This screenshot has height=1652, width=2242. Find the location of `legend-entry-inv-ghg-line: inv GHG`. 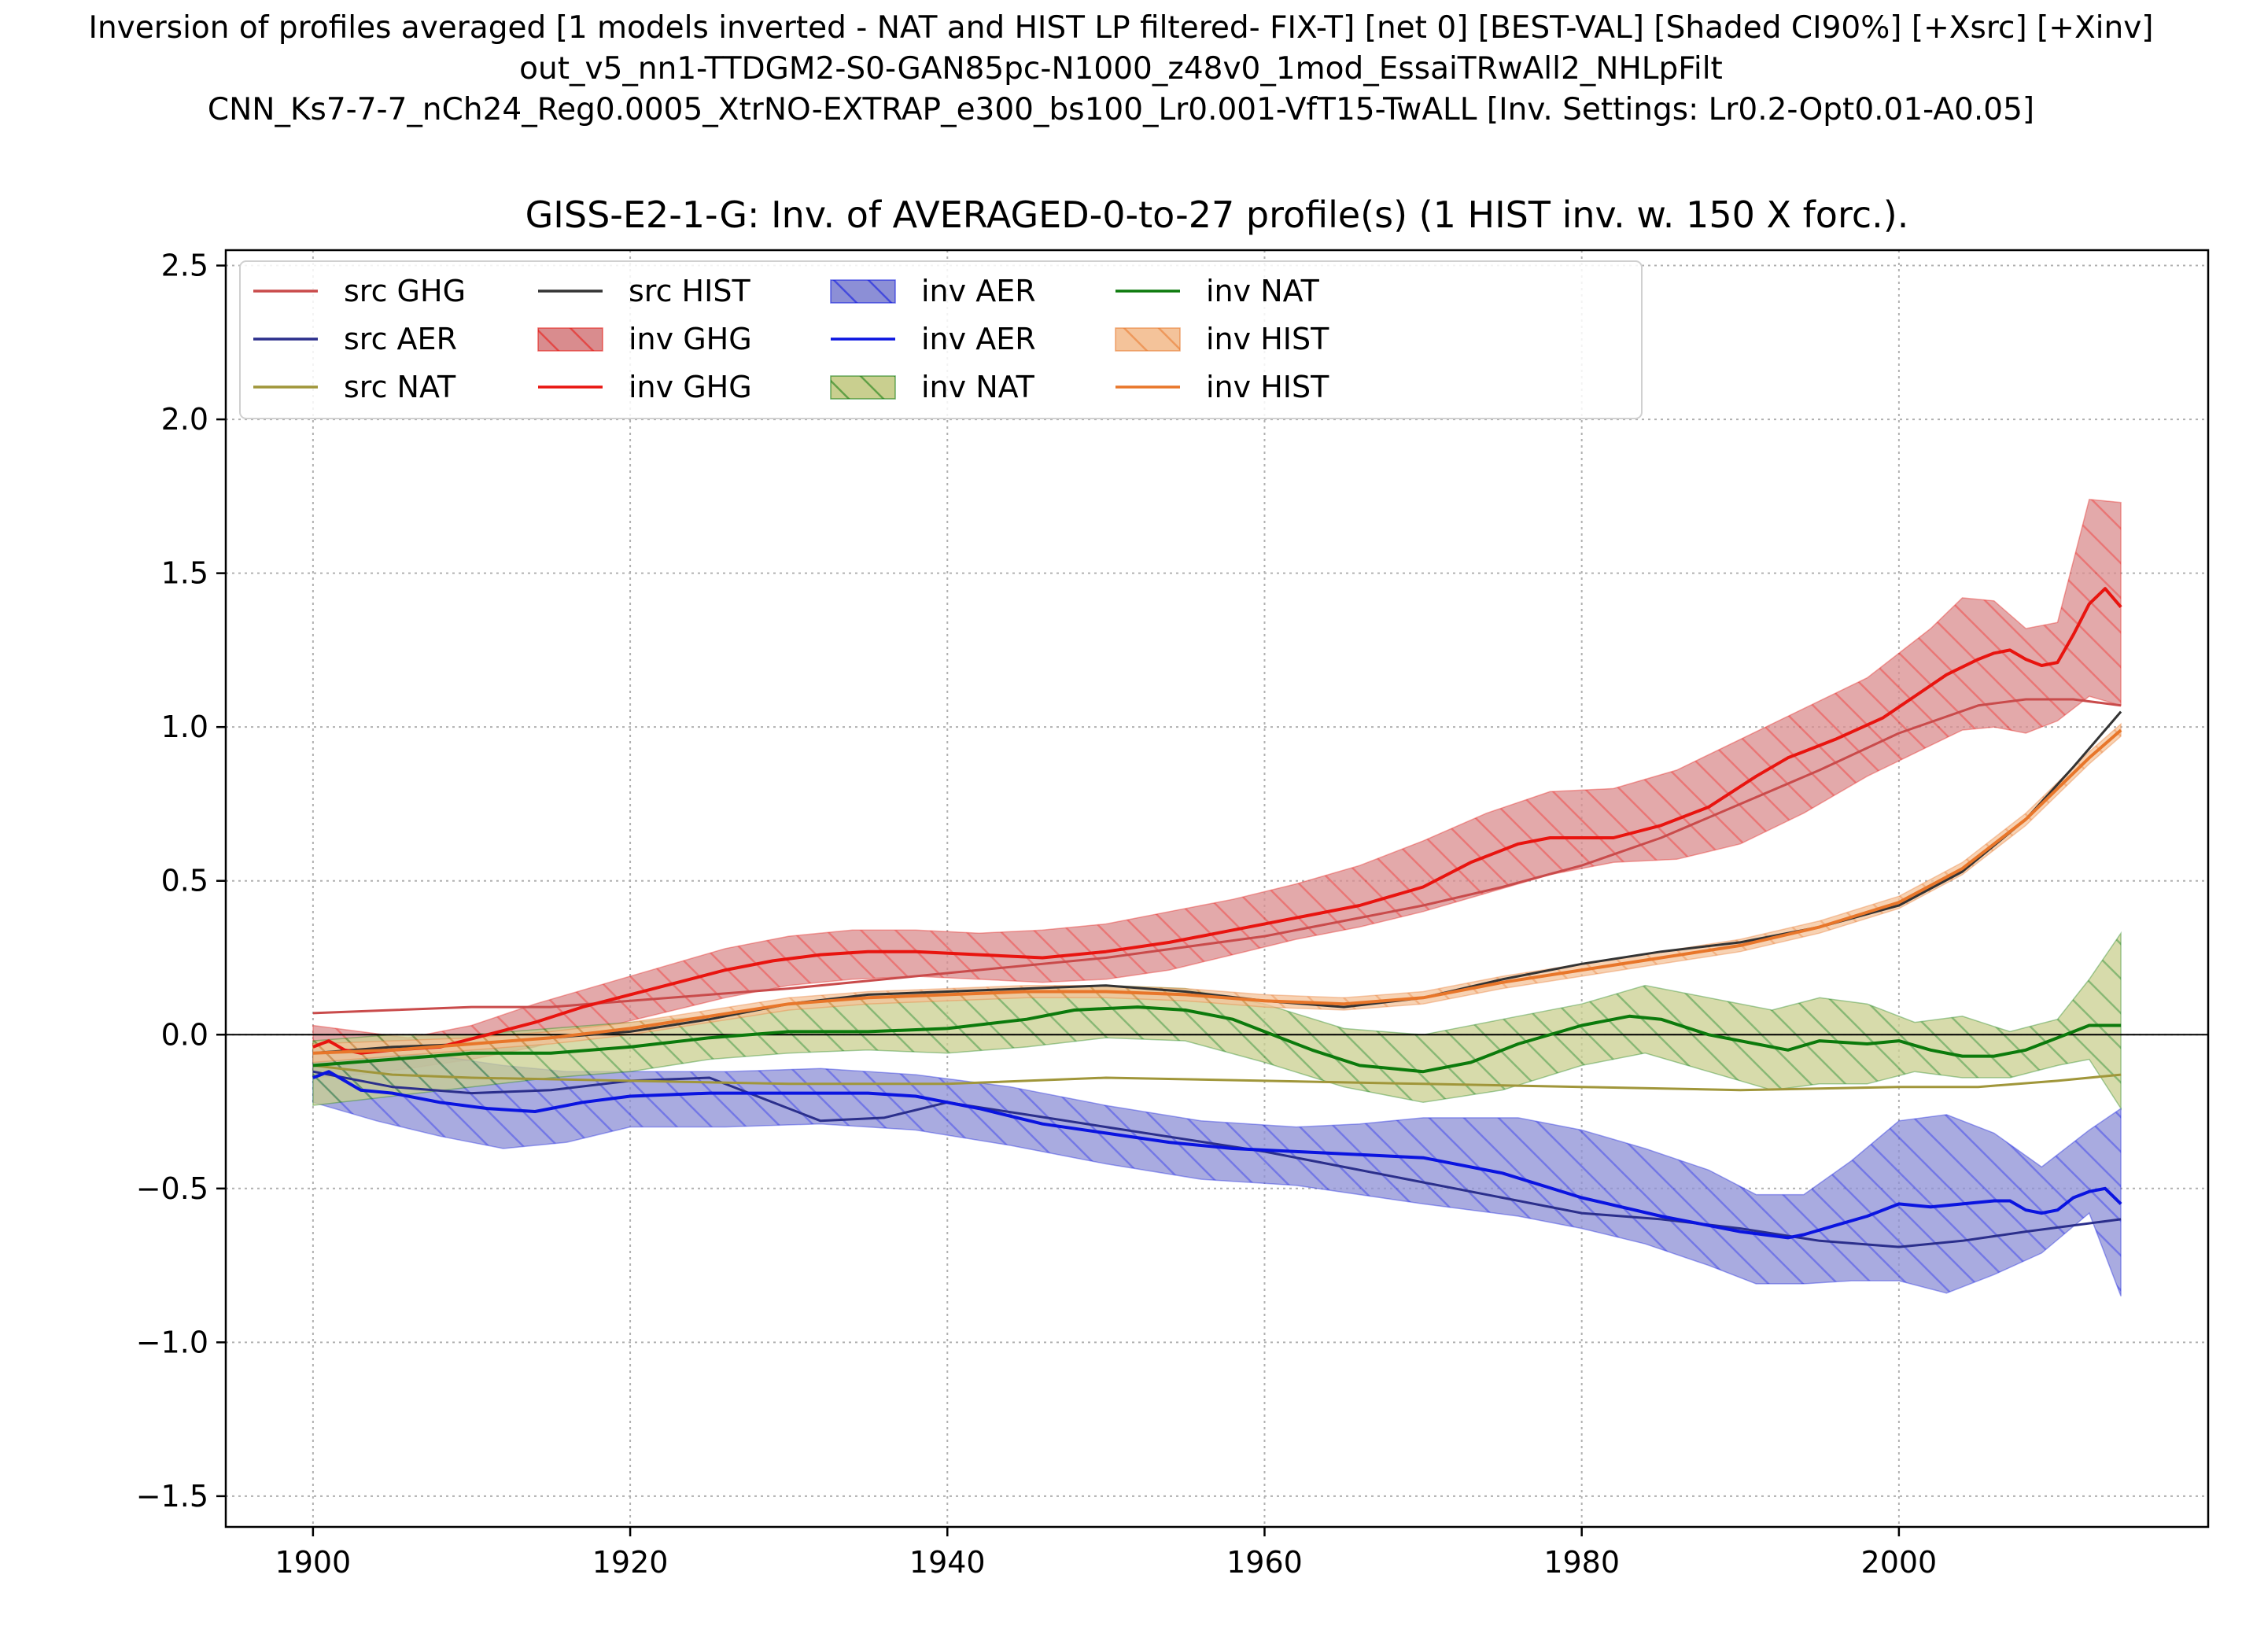

legend-entry-inv-ghg-line: inv GHG is located at coordinates (645, 387).